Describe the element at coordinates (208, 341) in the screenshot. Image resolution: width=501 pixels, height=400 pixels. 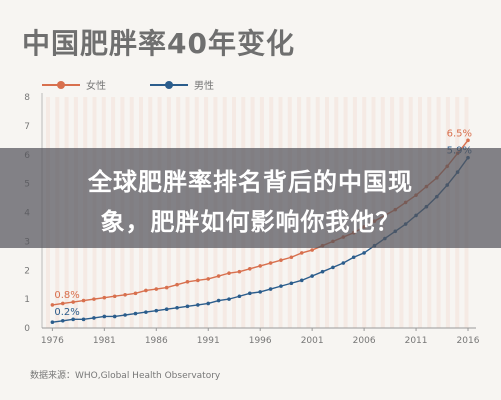
I see `x-tick-label: 1991` at that location.